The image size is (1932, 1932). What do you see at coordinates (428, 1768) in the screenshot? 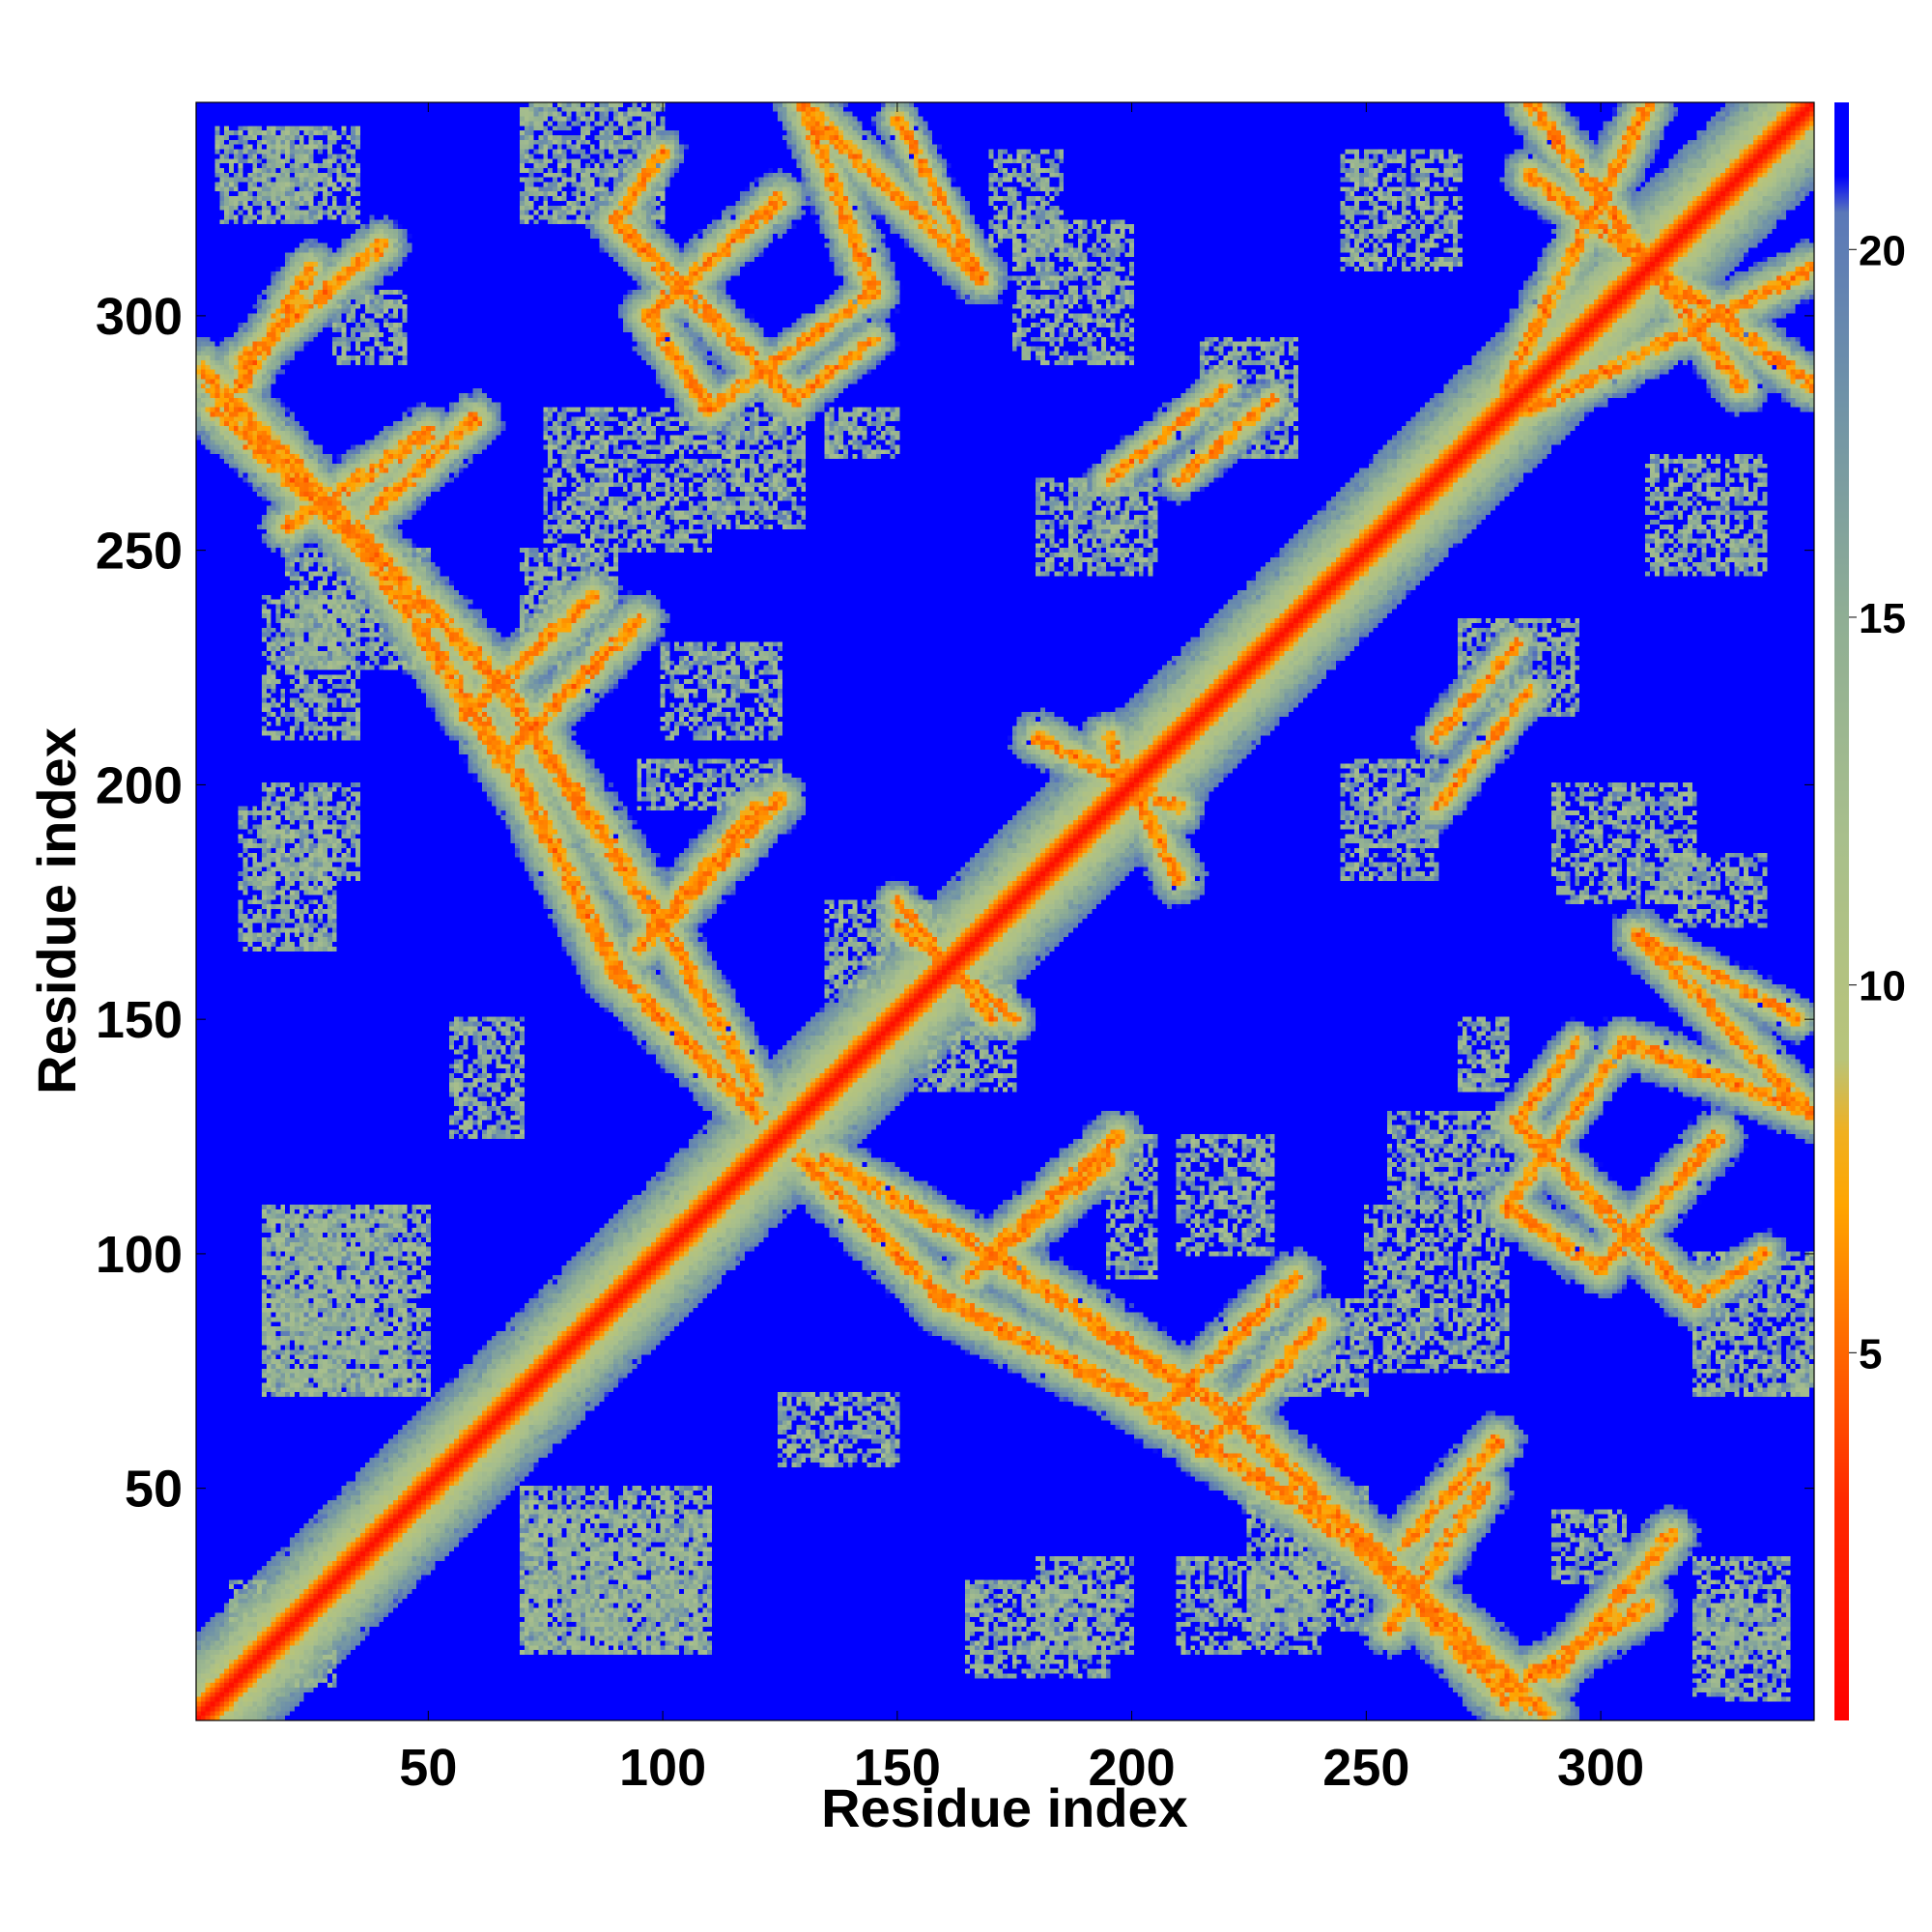
I see `x-tick-label: 50` at bounding box center [428, 1768].